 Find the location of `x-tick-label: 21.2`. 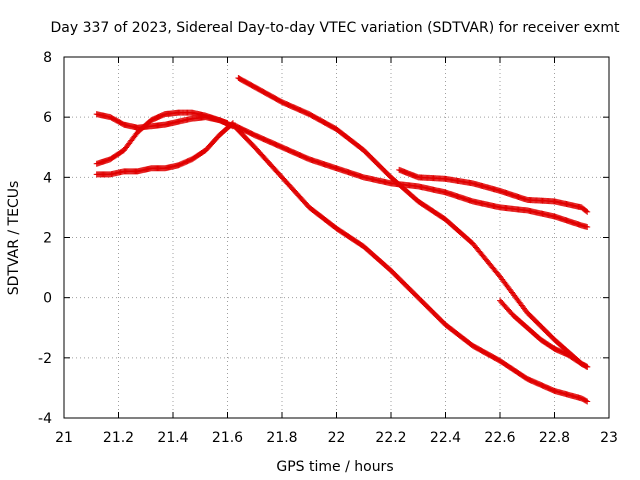

x-tick-label: 21.2 is located at coordinates (118, 438).